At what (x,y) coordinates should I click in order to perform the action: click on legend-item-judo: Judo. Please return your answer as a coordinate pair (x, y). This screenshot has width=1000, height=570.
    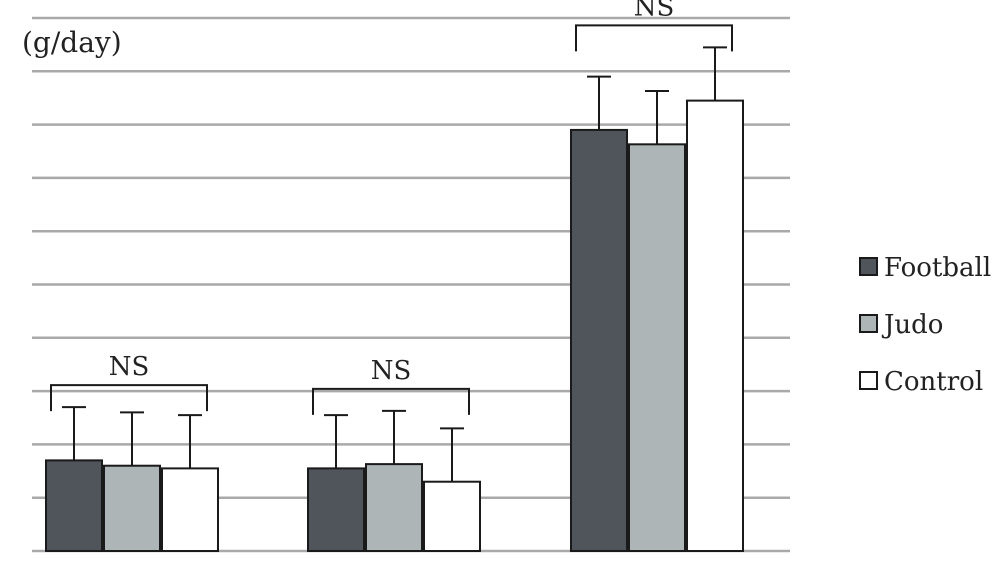
    Looking at the image, I should click on (901, 325).